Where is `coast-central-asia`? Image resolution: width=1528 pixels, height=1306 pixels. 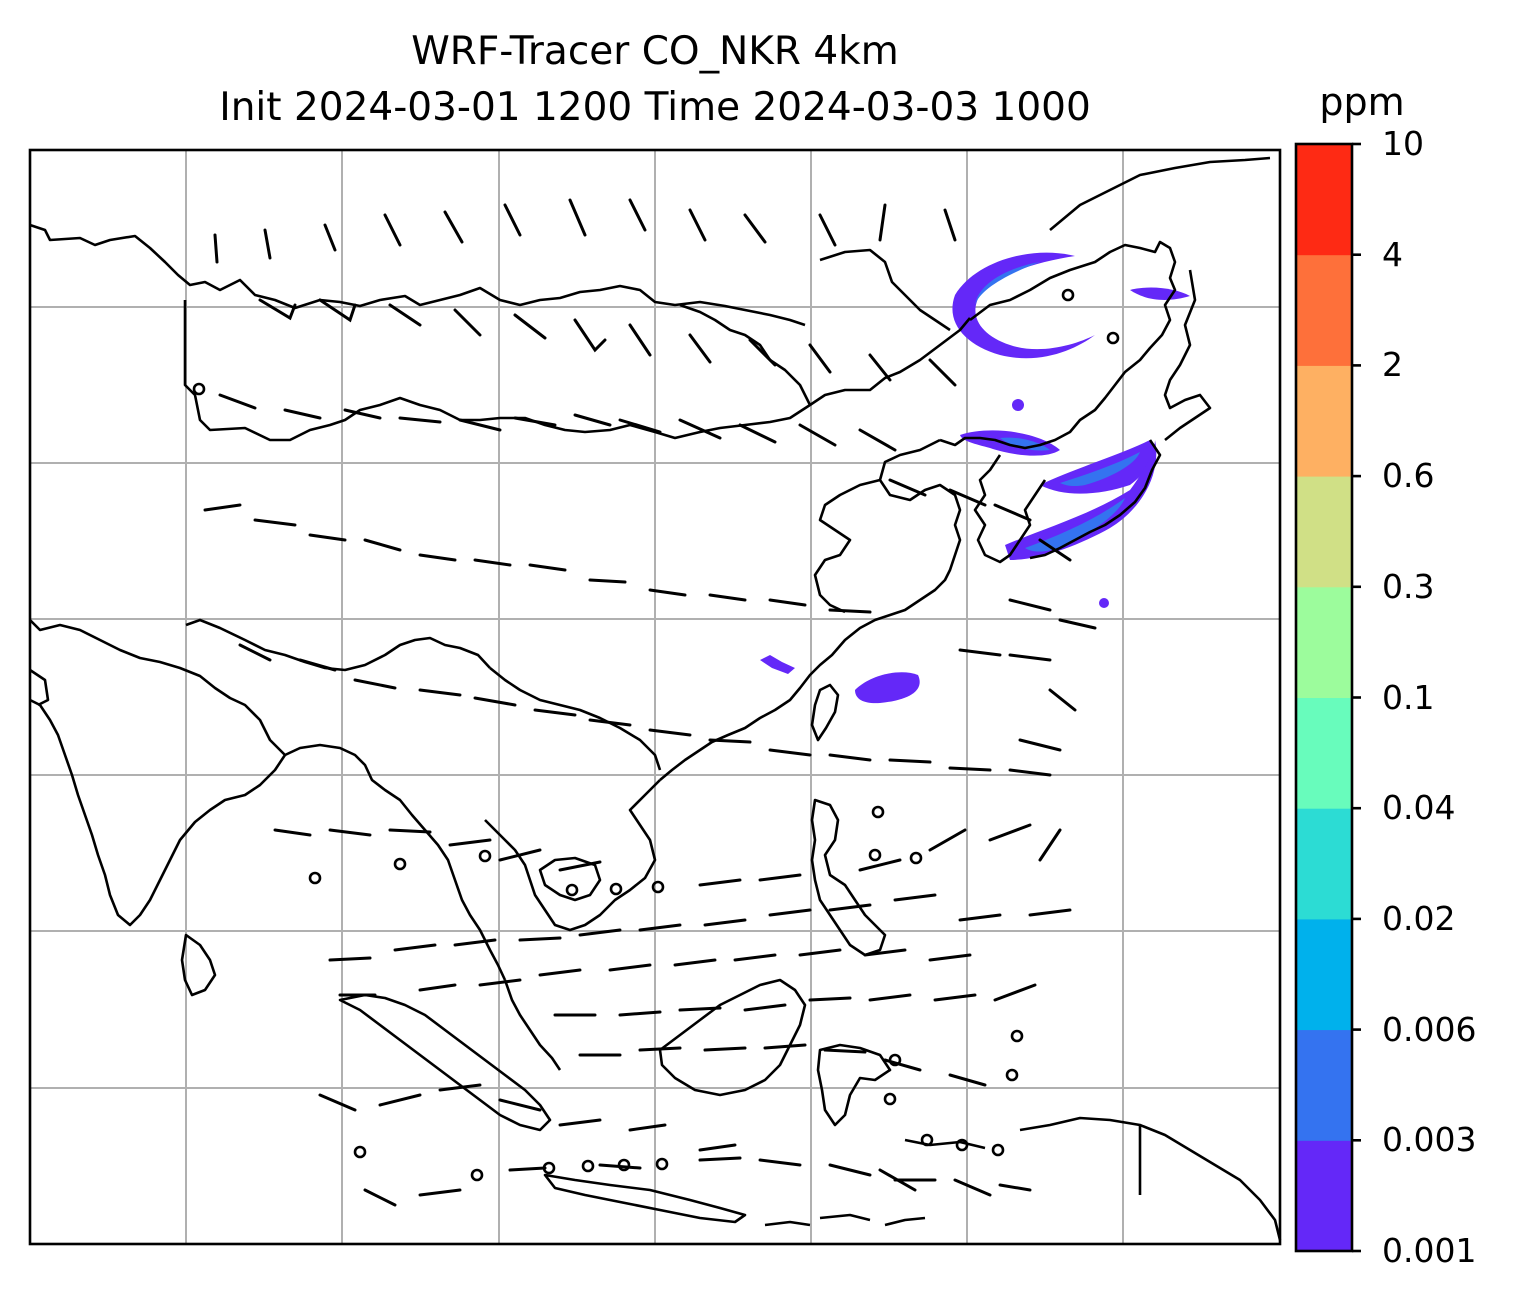
coast-central-asia is located at coordinates (417, 275).